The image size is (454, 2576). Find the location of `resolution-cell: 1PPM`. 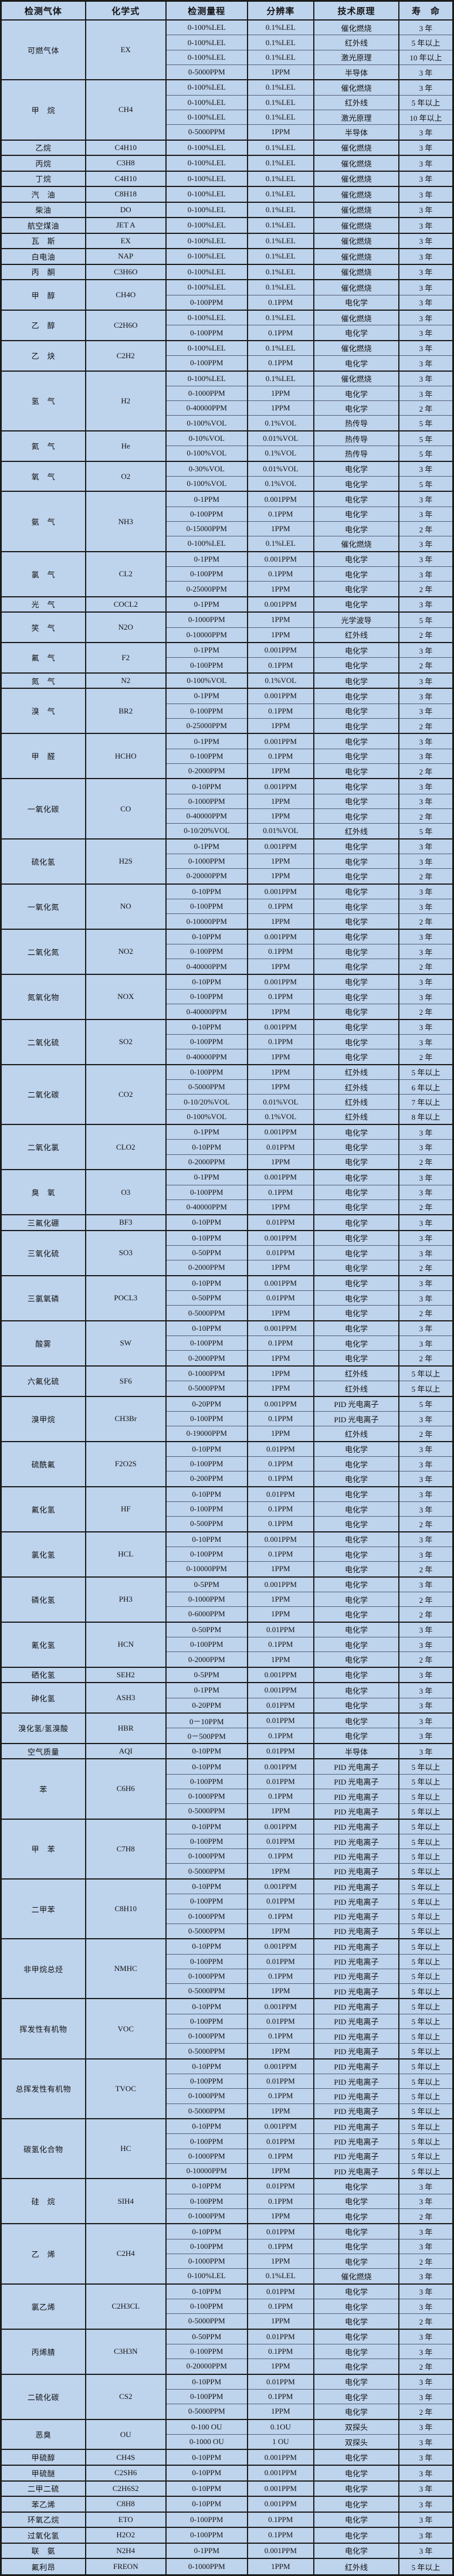

resolution-cell: 1PPM is located at coordinates (280, 1811).